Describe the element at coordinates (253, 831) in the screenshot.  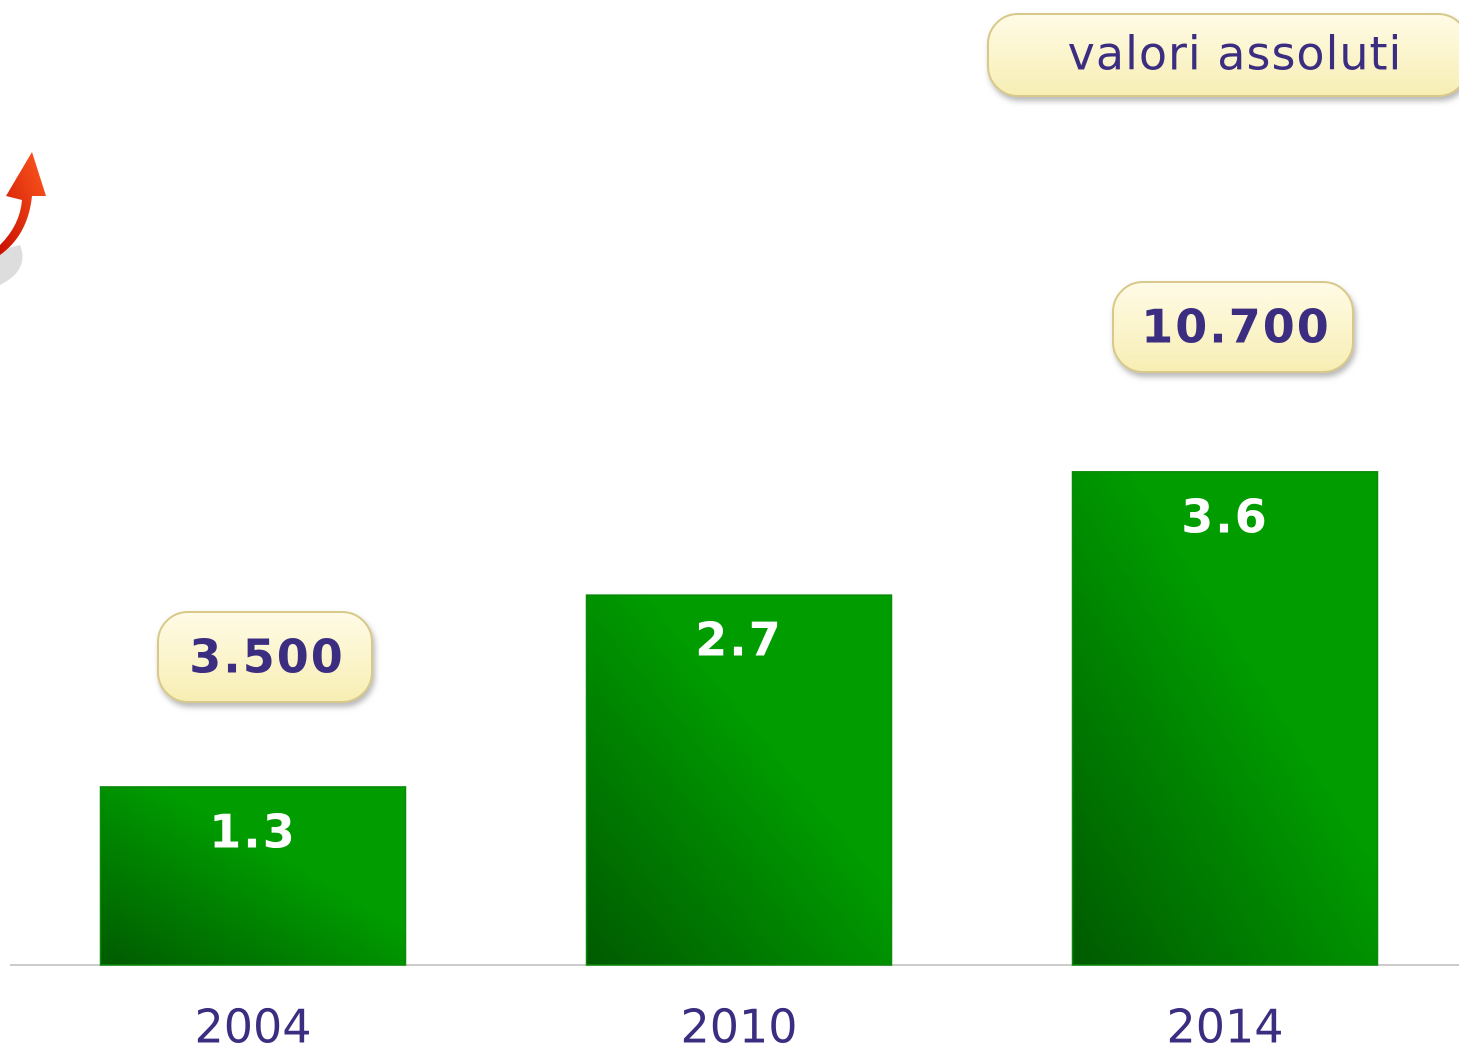
I see `value-label: 1.3` at that location.